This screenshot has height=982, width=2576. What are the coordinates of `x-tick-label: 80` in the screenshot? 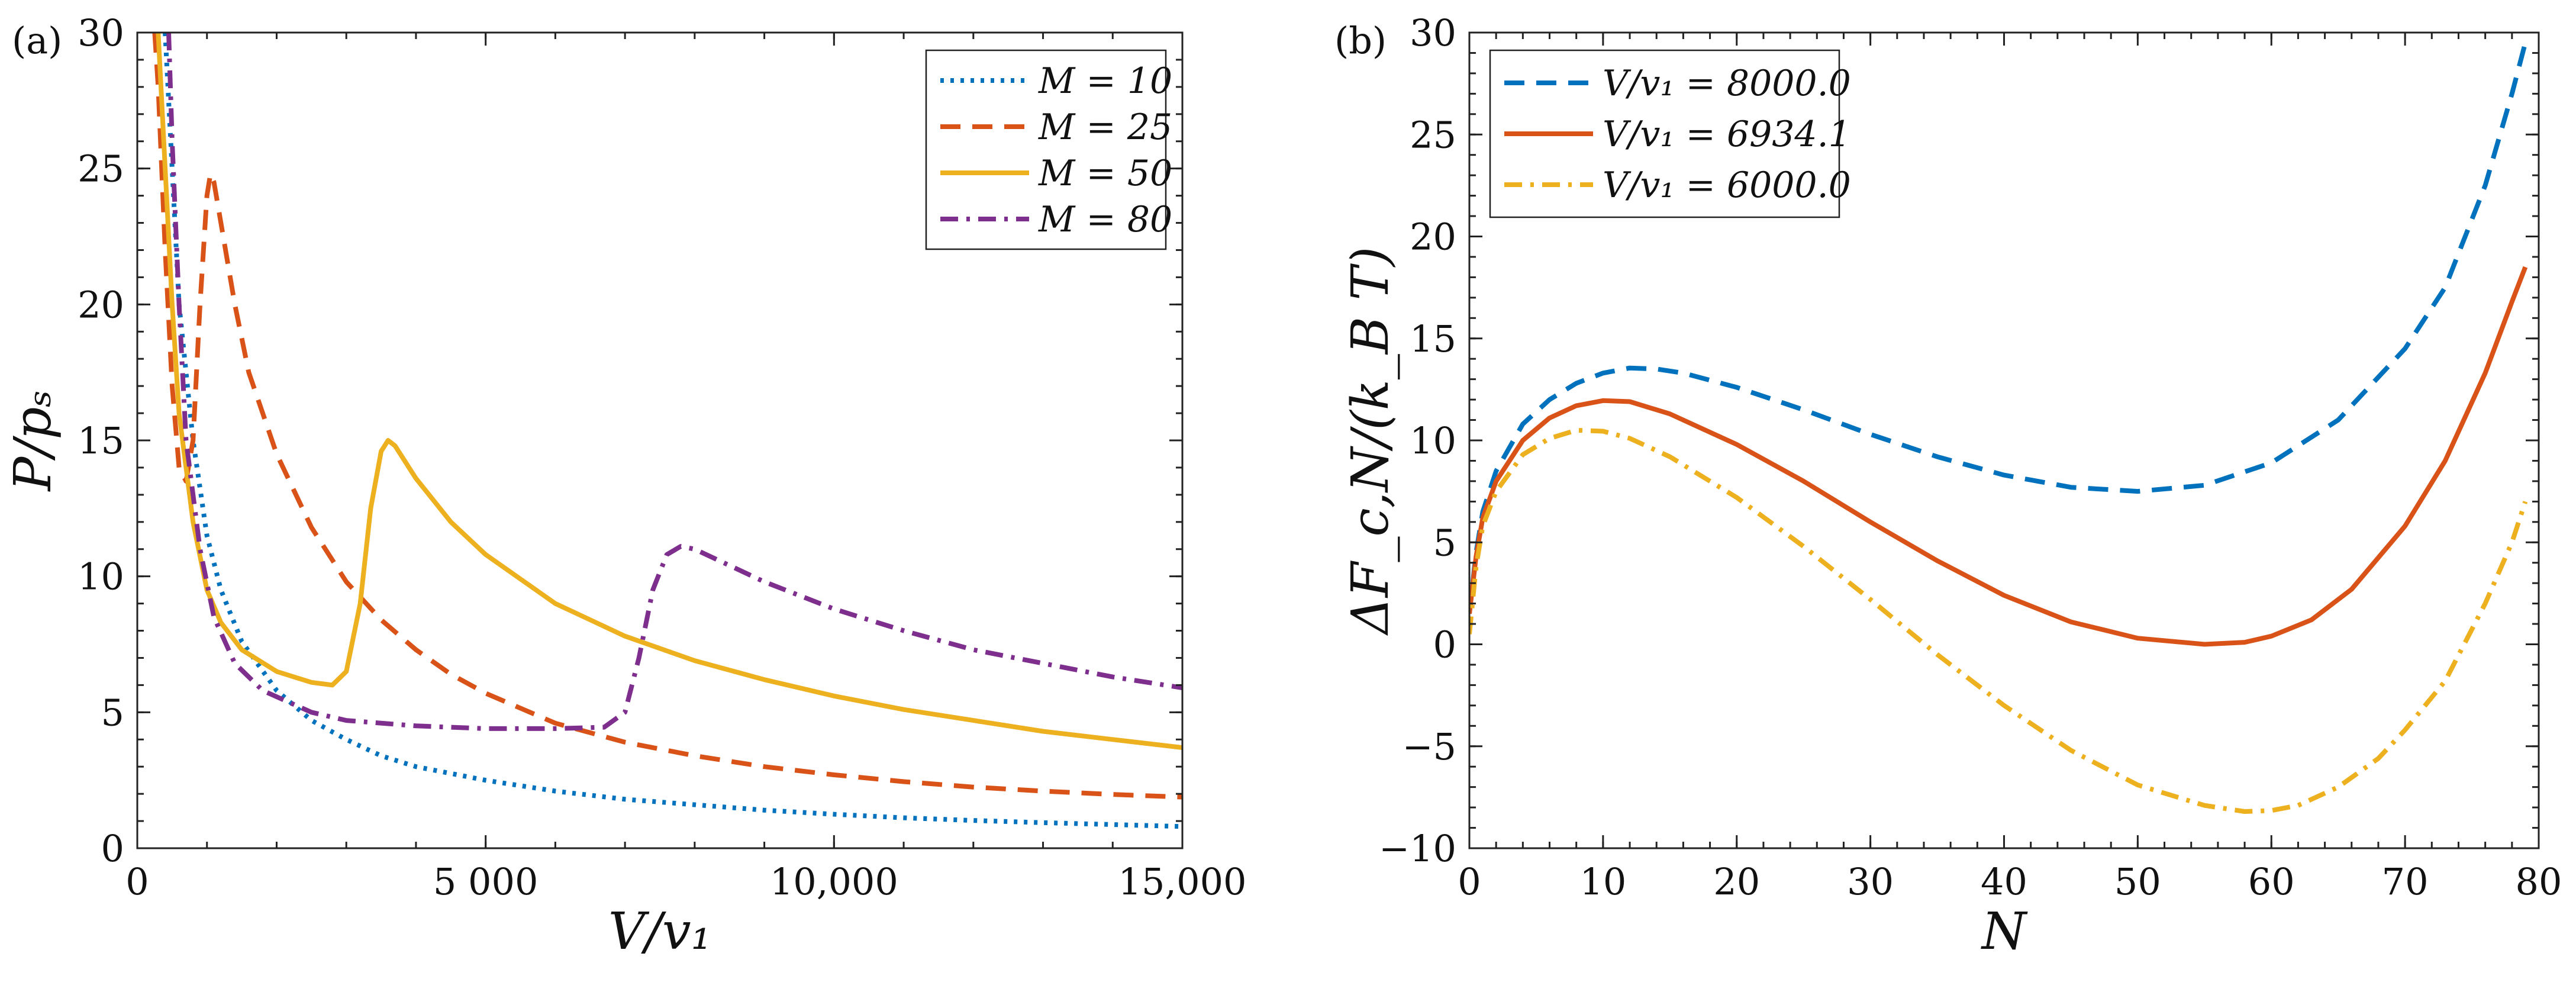 It's located at (2539, 881).